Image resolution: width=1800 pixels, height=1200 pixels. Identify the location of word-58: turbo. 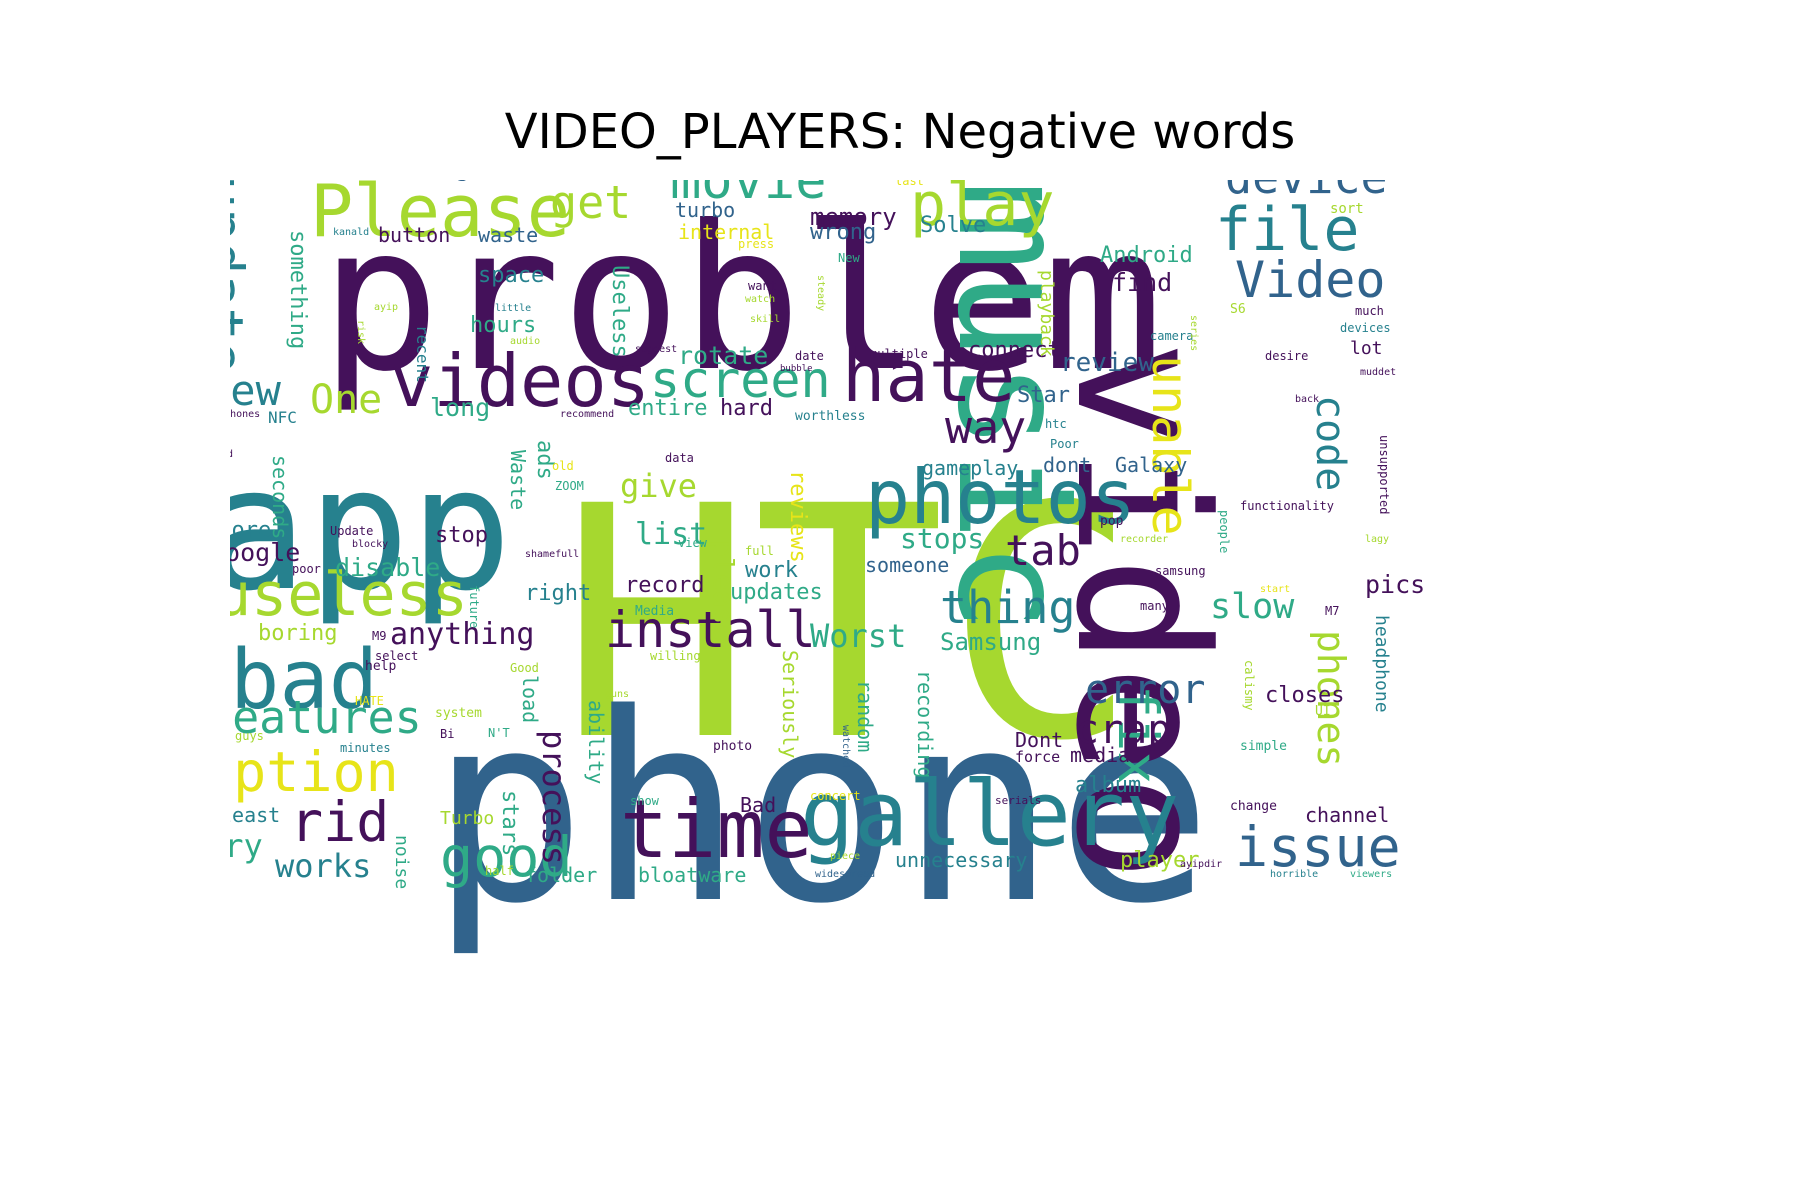
(705, 210).